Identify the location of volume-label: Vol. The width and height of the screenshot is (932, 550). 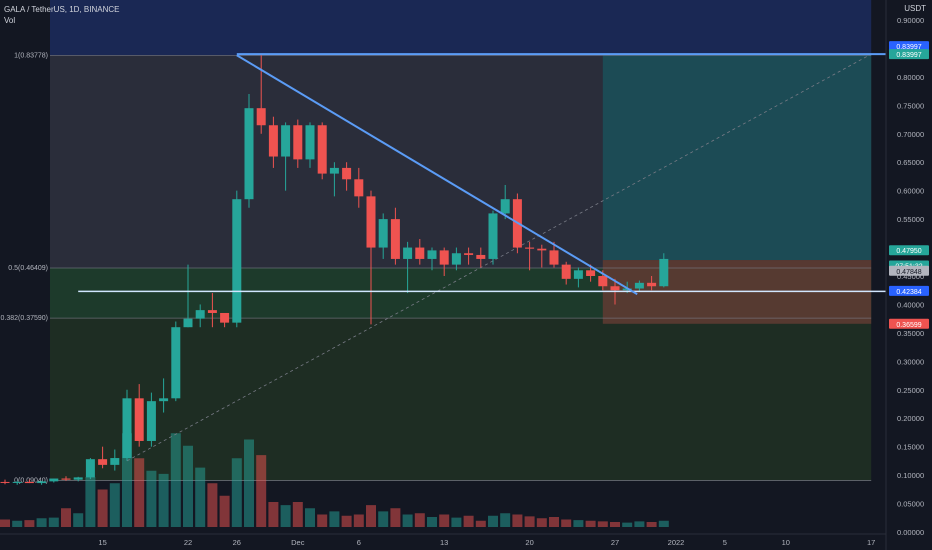
(10, 20).